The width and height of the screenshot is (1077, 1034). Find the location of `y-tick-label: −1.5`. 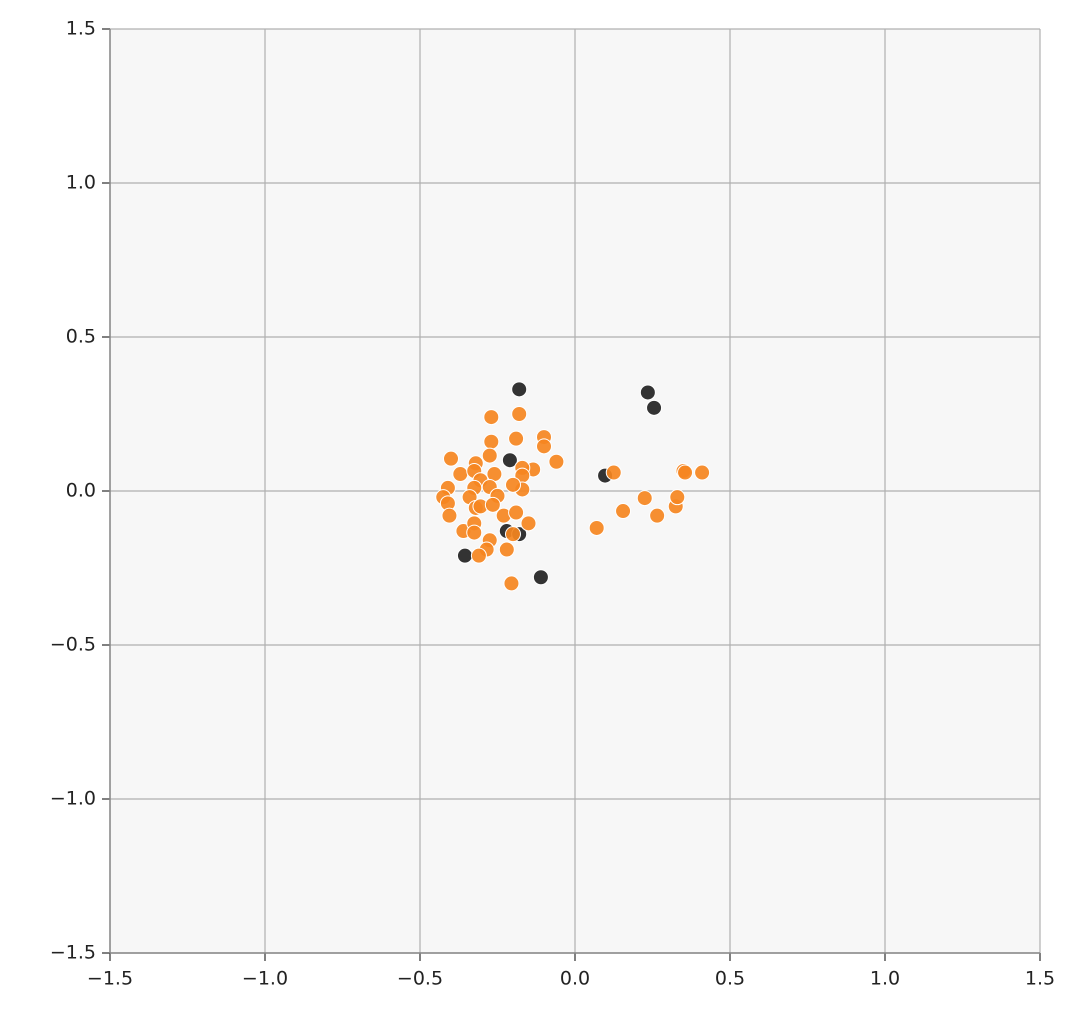

y-tick-label: −1.5 is located at coordinates (73, 953).